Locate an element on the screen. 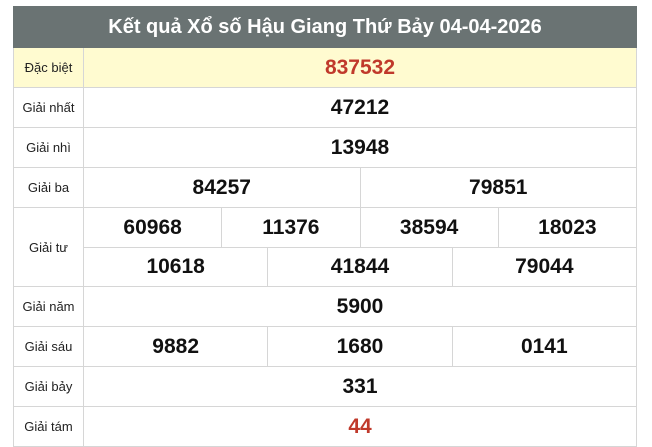  prize-number: 0141 is located at coordinates (543, 346).